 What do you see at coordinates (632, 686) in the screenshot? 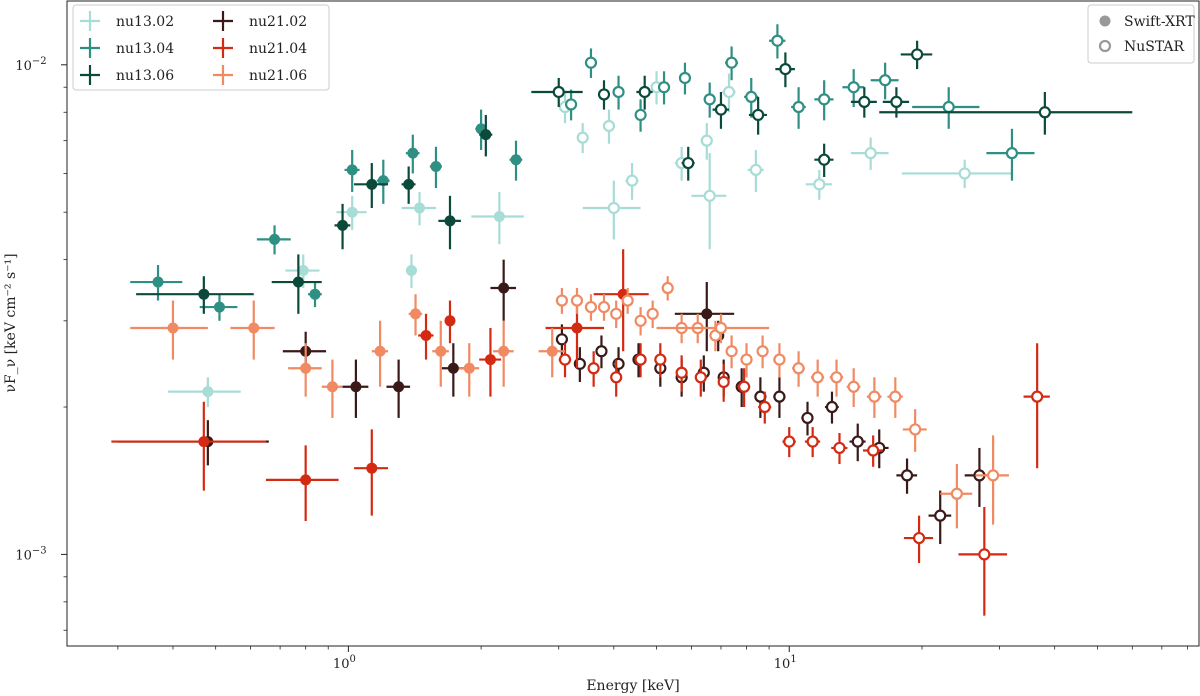
I see `x-axis-label: Energy [keV]` at bounding box center [632, 686].